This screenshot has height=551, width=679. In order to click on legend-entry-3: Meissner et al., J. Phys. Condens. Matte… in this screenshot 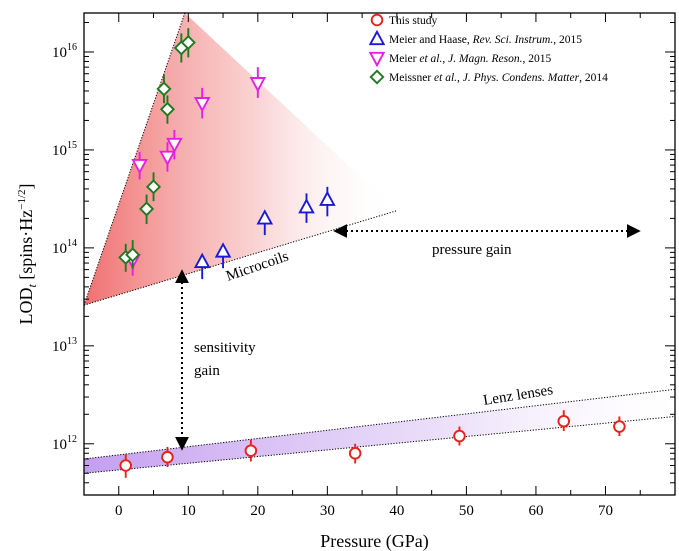, I will do `click(488, 77)`.